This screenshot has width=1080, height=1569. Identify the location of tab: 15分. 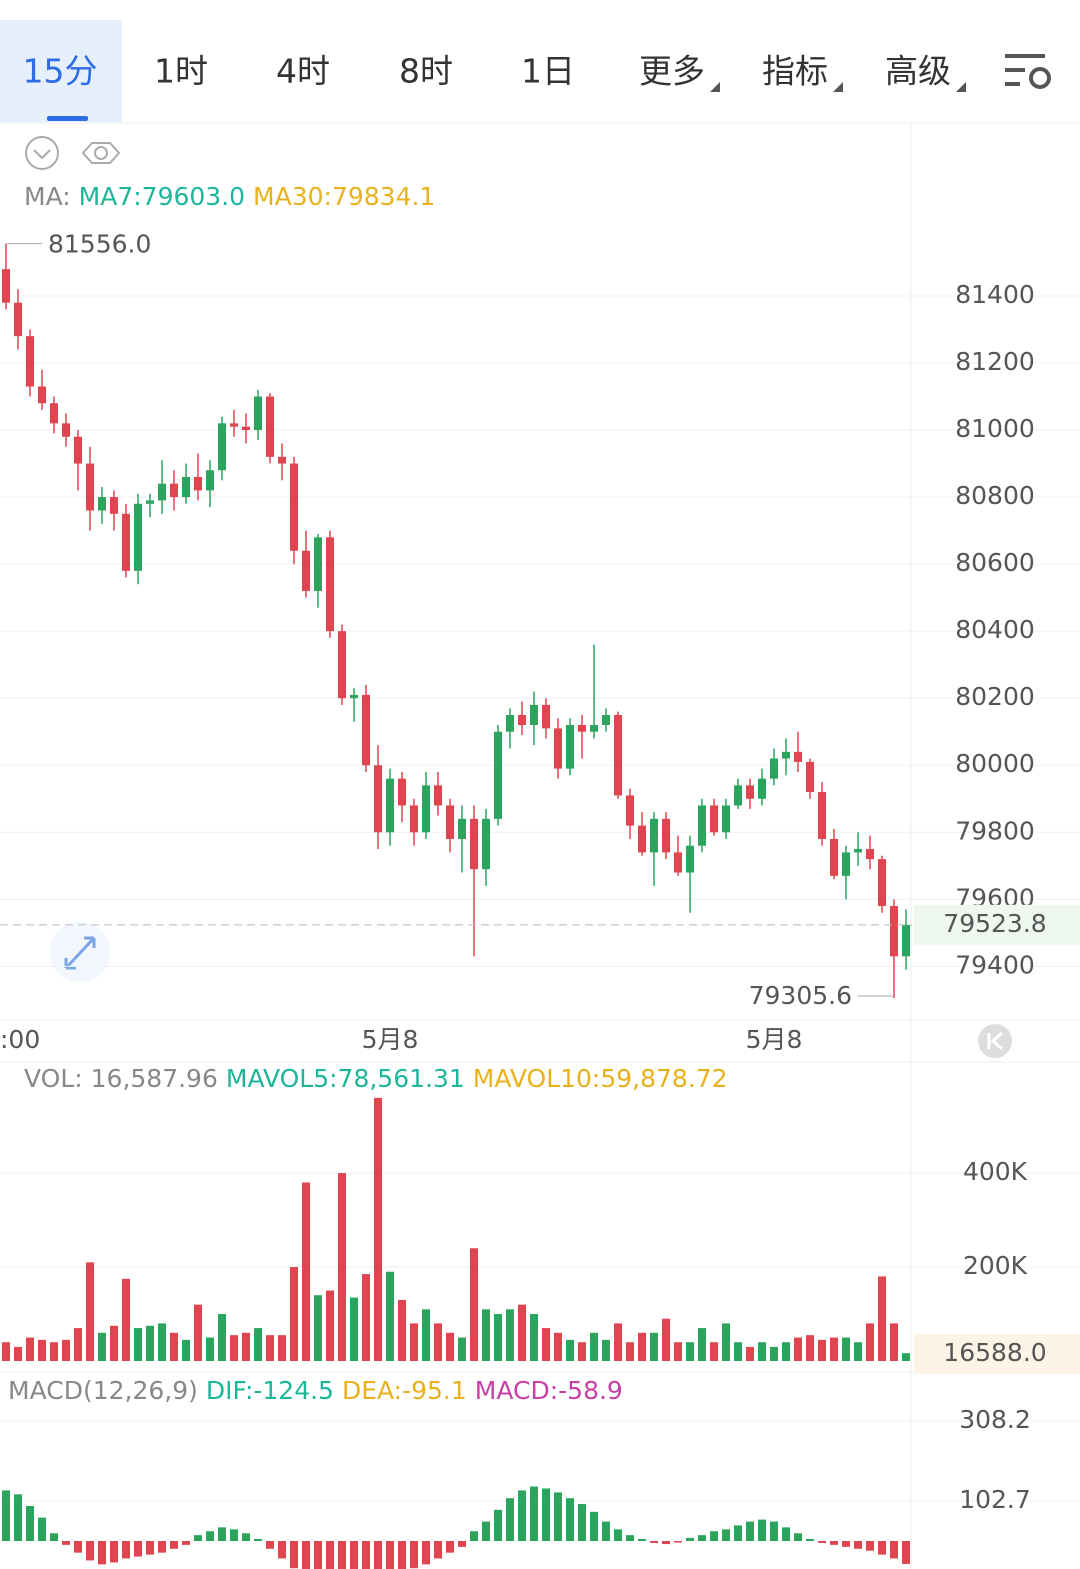
(60, 71).